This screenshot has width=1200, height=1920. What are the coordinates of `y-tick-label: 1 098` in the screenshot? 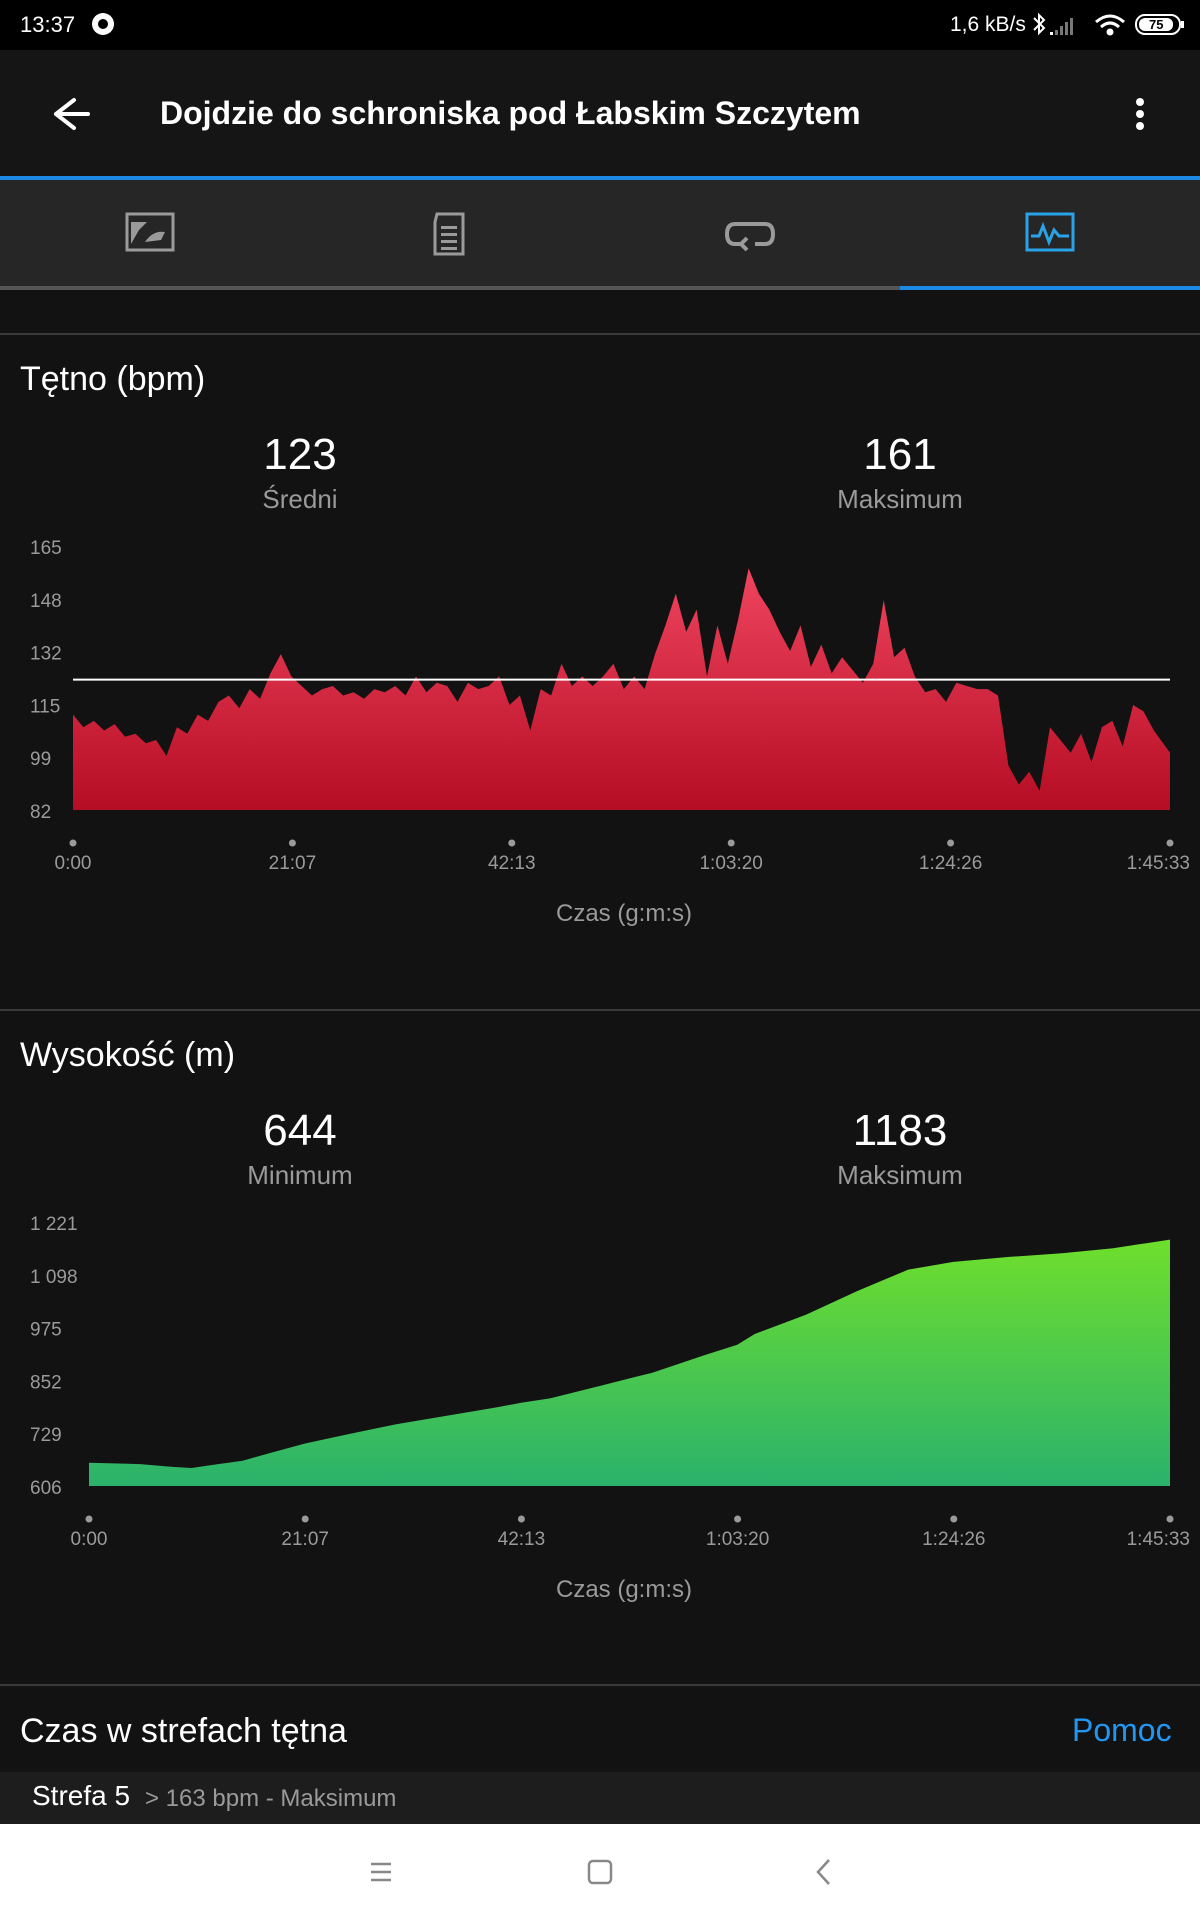 It's located at (54, 1277).